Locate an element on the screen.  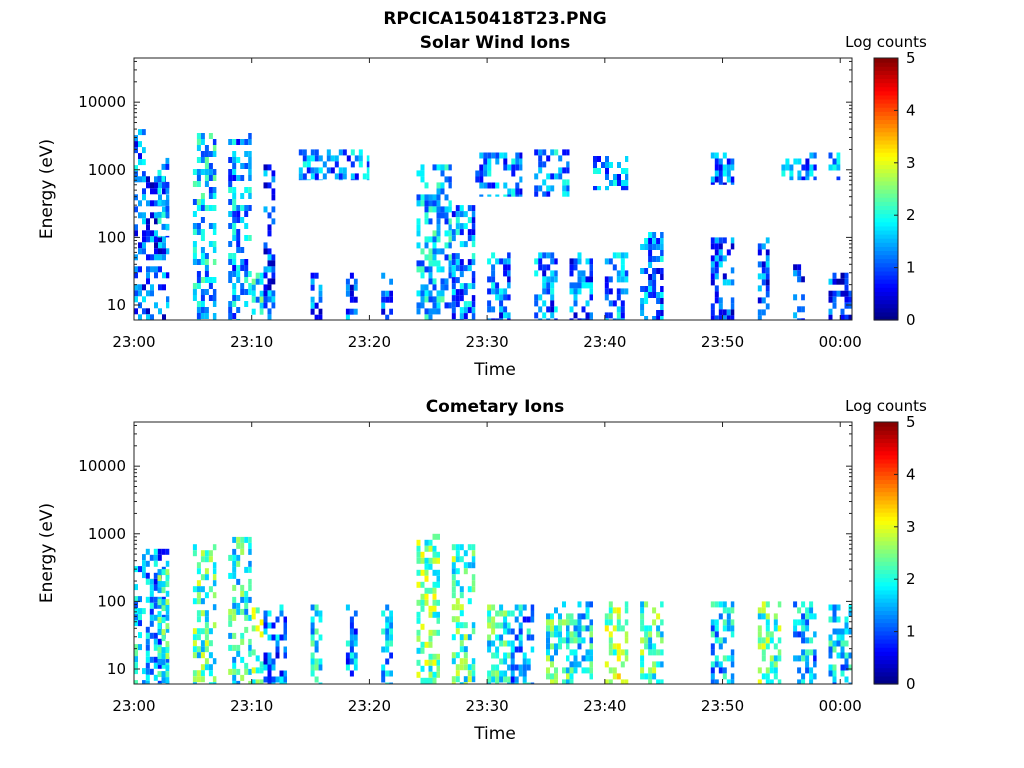
y-axis-label: Energy (eV) is located at coordinates (47, 189).